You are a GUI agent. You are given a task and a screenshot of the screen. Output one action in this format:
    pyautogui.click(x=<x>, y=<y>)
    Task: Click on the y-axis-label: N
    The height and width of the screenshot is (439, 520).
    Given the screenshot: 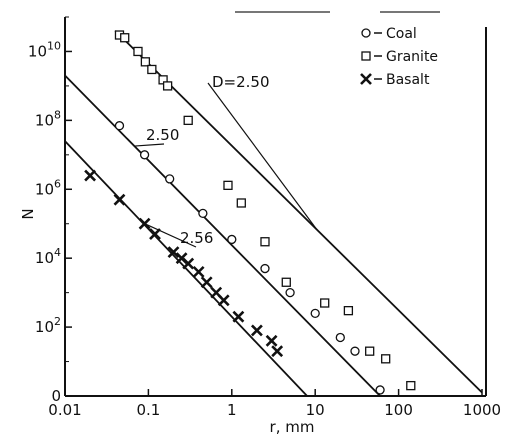 What is the action you would take?
    pyautogui.click(x=27, y=213)
    